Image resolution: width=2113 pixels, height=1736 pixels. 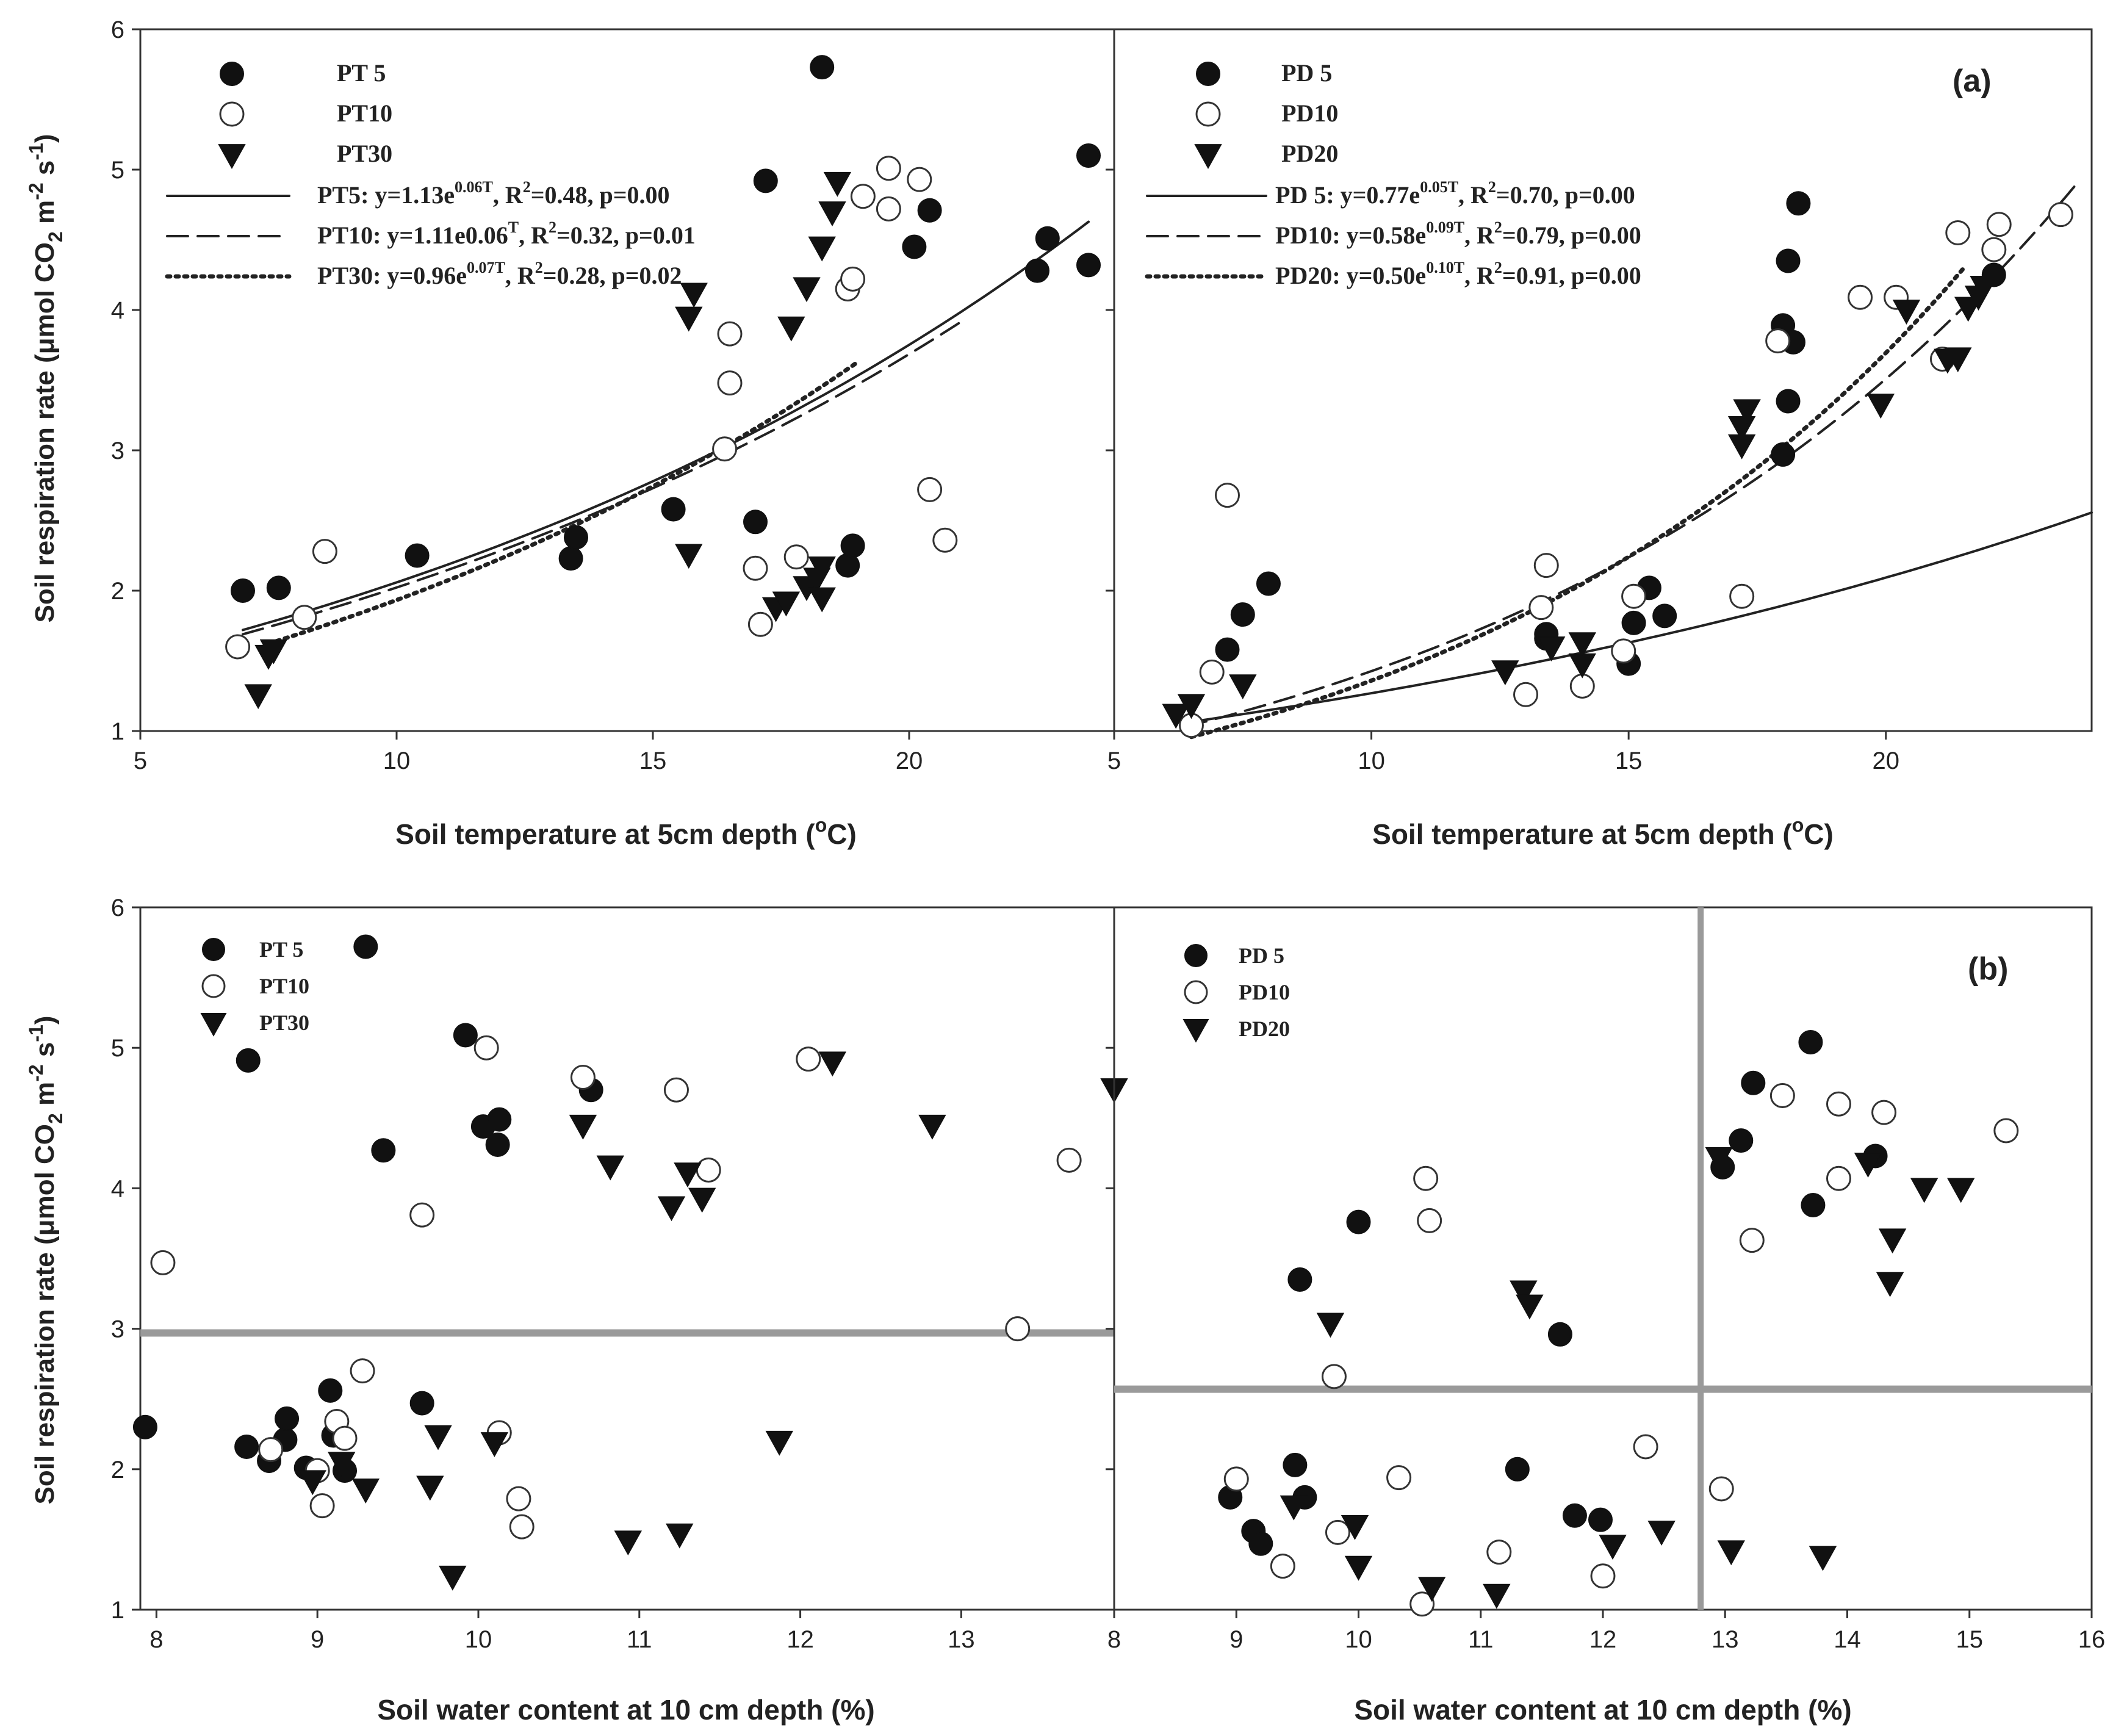 What do you see at coordinates (1847, 1639) in the screenshot?
I see `x-tick-label: 14` at bounding box center [1847, 1639].